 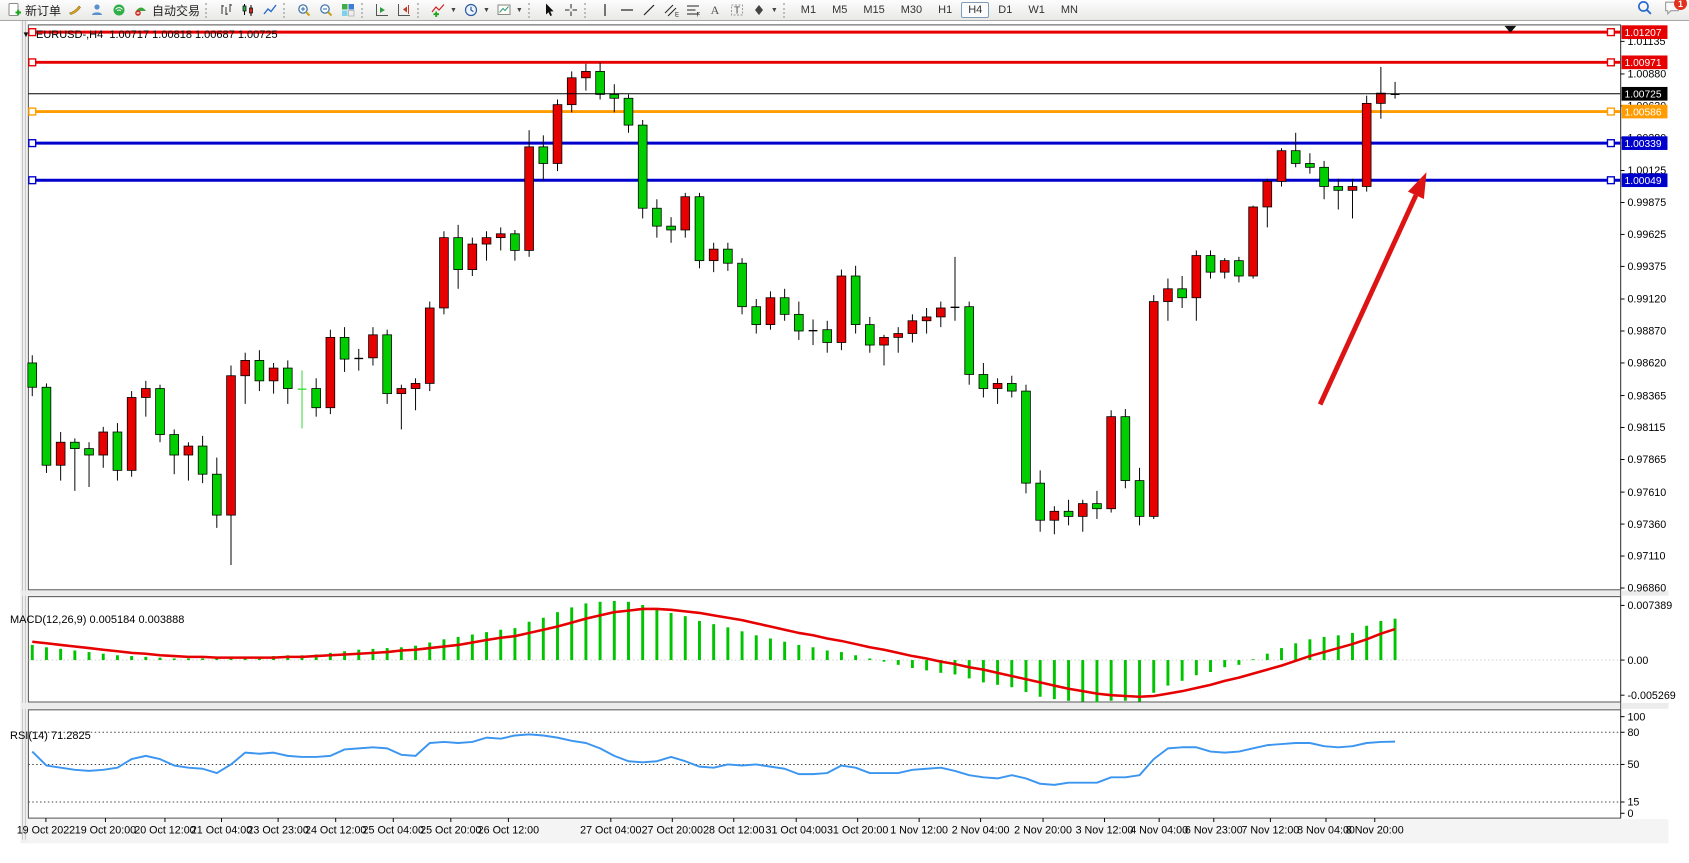 I want to click on text-button: A, so click(x=715, y=10).